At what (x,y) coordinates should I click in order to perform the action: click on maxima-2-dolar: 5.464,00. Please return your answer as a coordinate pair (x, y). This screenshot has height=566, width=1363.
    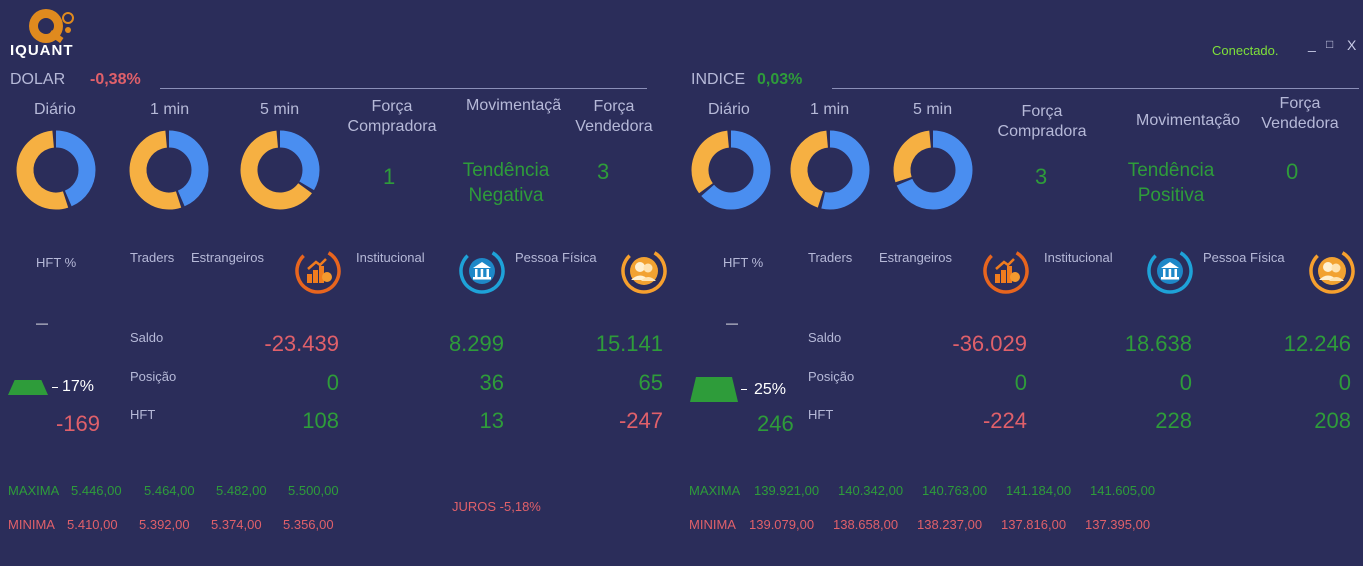
    Looking at the image, I should click on (169, 490).